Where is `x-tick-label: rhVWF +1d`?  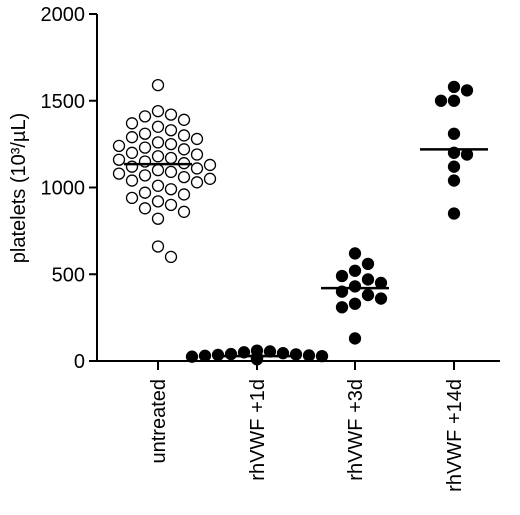
x-tick-label: rhVWF +1d is located at coordinates (258, 430).